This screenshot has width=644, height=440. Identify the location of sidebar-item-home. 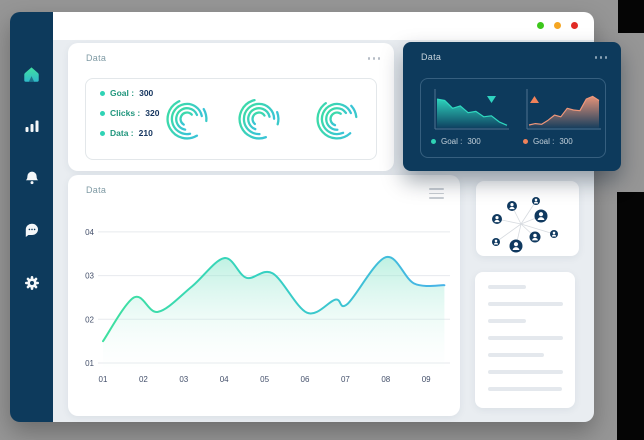
(31, 74).